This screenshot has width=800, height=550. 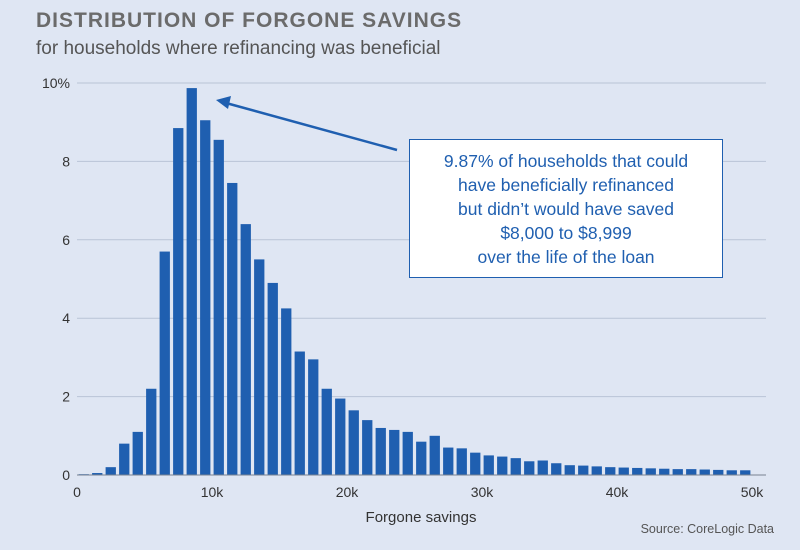 What do you see at coordinates (56, 83) in the screenshot?
I see `y-tick-label: 10%` at bounding box center [56, 83].